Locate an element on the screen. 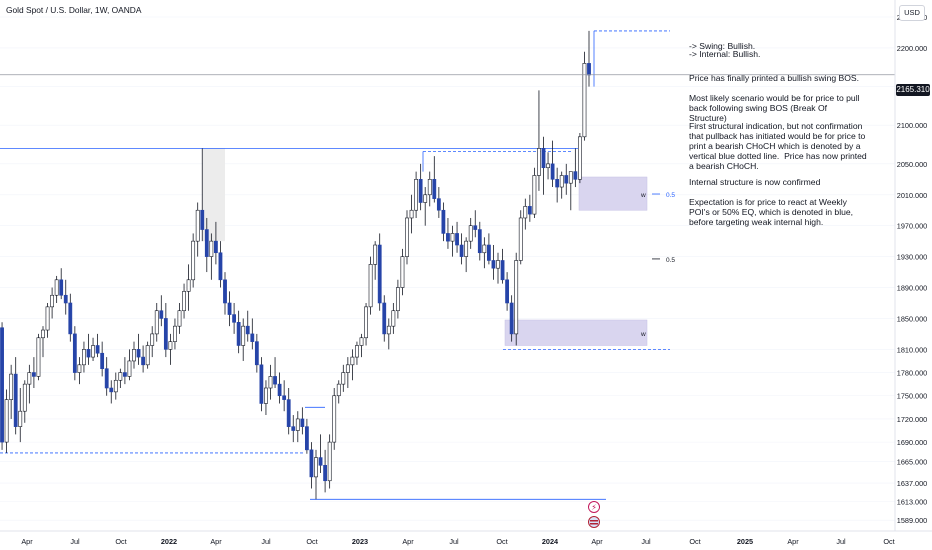 The width and height of the screenshot is (932, 550). y-tick-label: 1970.000 is located at coordinates (912, 226).